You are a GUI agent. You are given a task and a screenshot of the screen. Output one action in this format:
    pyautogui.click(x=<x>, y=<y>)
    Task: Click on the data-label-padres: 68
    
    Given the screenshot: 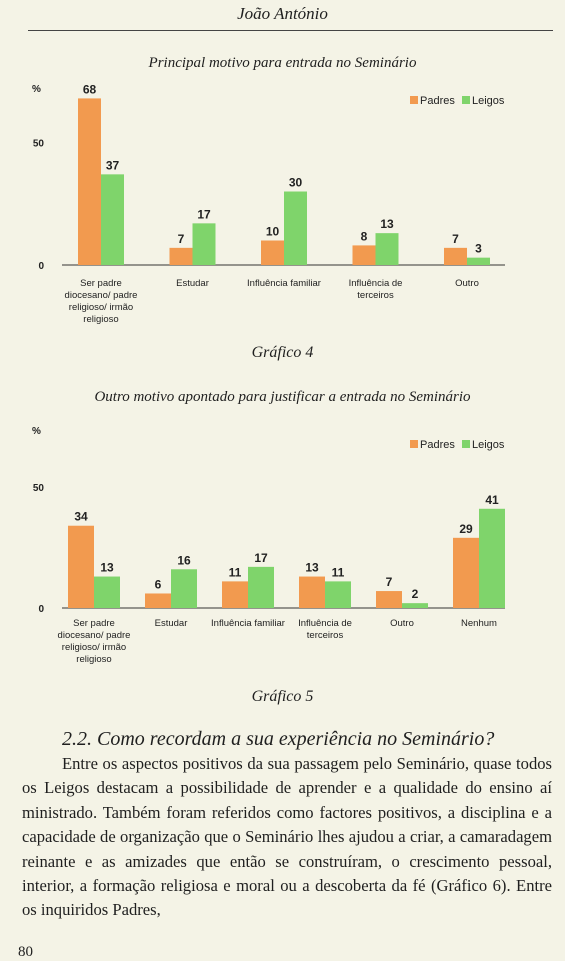 What is the action you would take?
    pyautogui.click(x=90, y=89)
    